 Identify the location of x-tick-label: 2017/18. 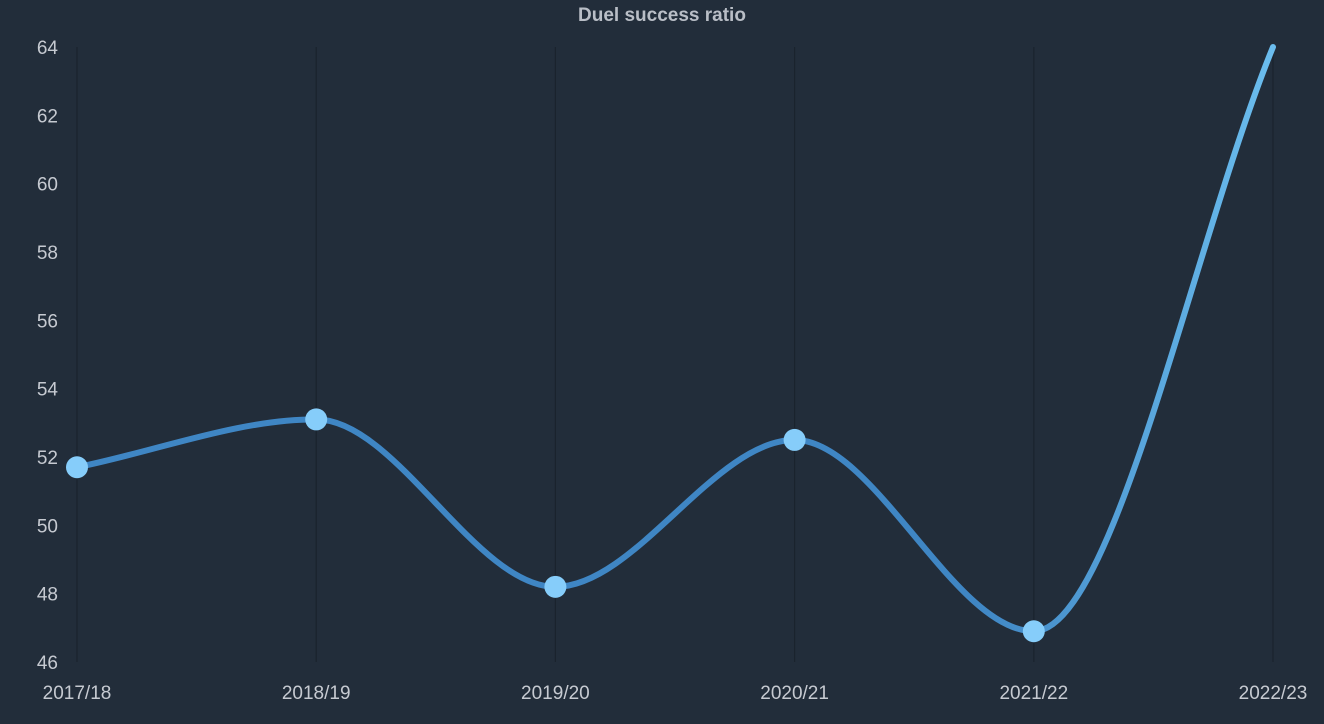
(77, 693).